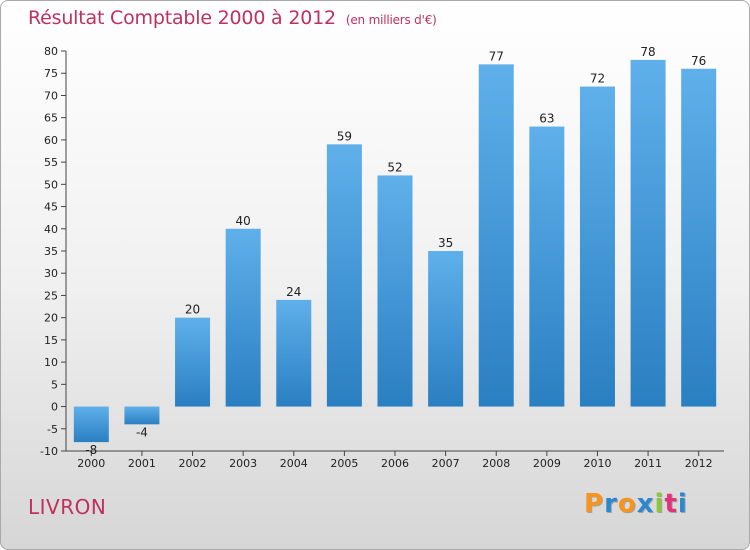 Image resolution: width=750 pixels, height=550 pixels. I want to click on y-tick-label: 65, so click(51, 118).